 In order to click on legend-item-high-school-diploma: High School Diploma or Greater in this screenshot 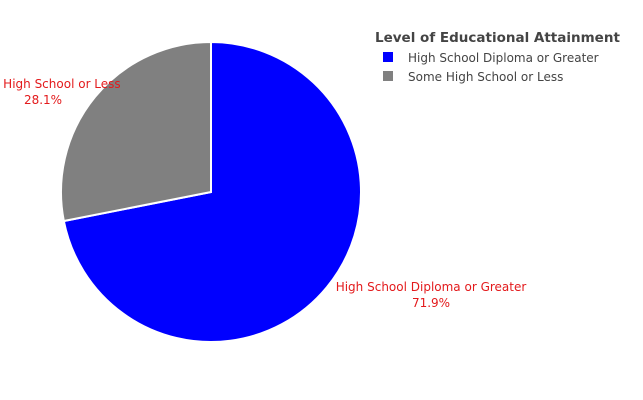, I will do `click(491, 58)`.